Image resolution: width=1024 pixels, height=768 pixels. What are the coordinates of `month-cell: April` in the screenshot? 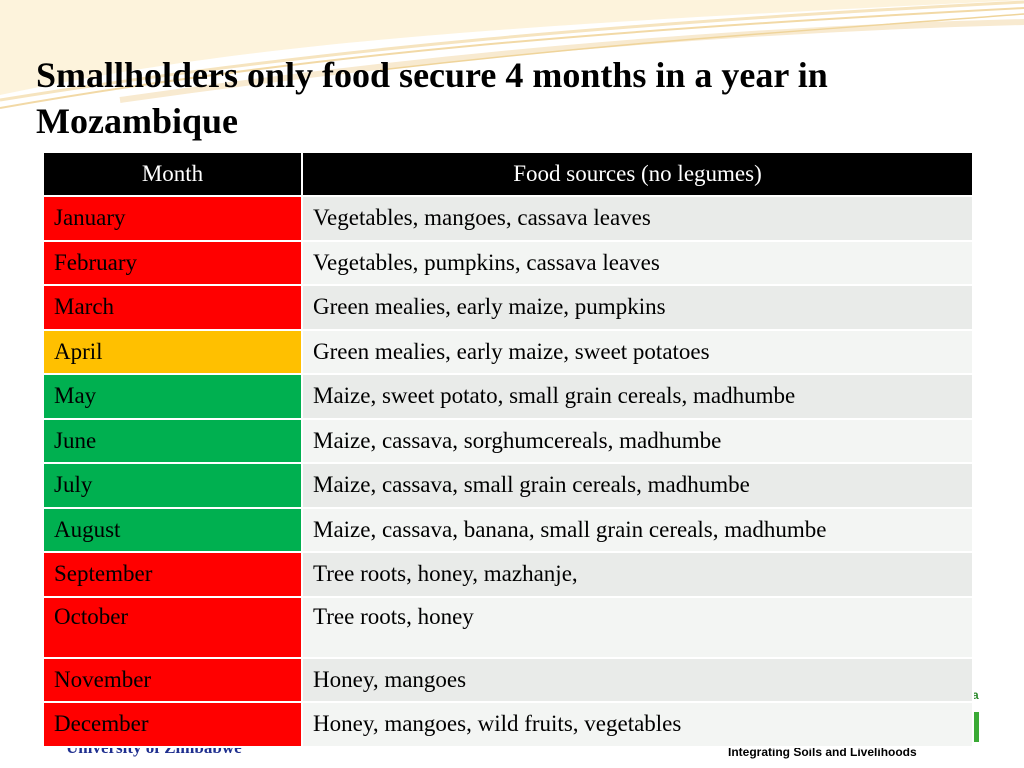 It's located at (172, 351).